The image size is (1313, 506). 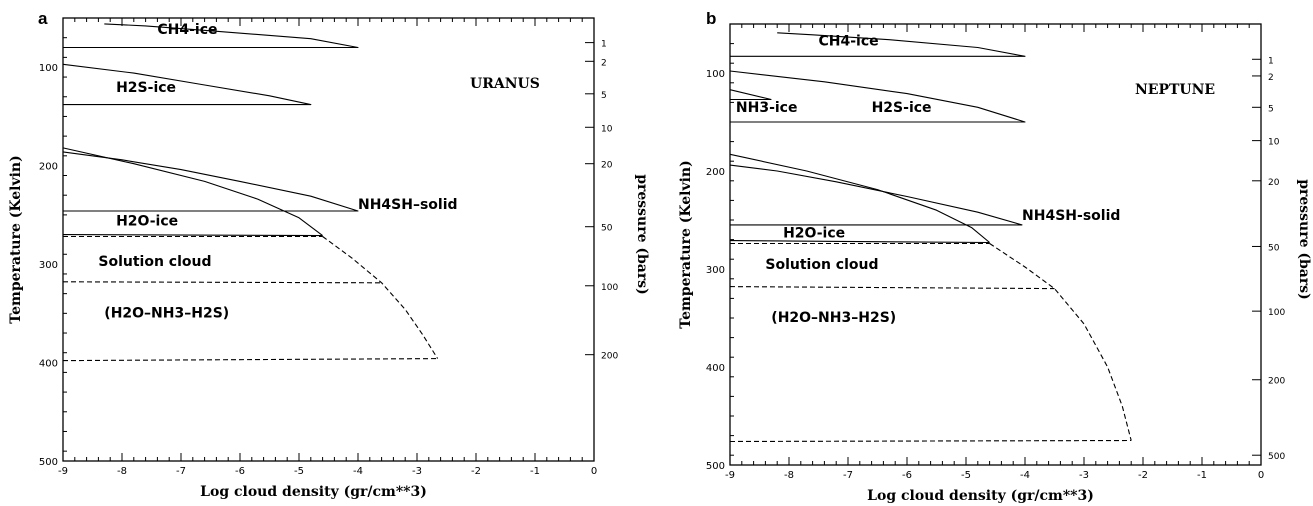 I want to click on planet-name: NEPTUNE, so click(x=1175, y=90).